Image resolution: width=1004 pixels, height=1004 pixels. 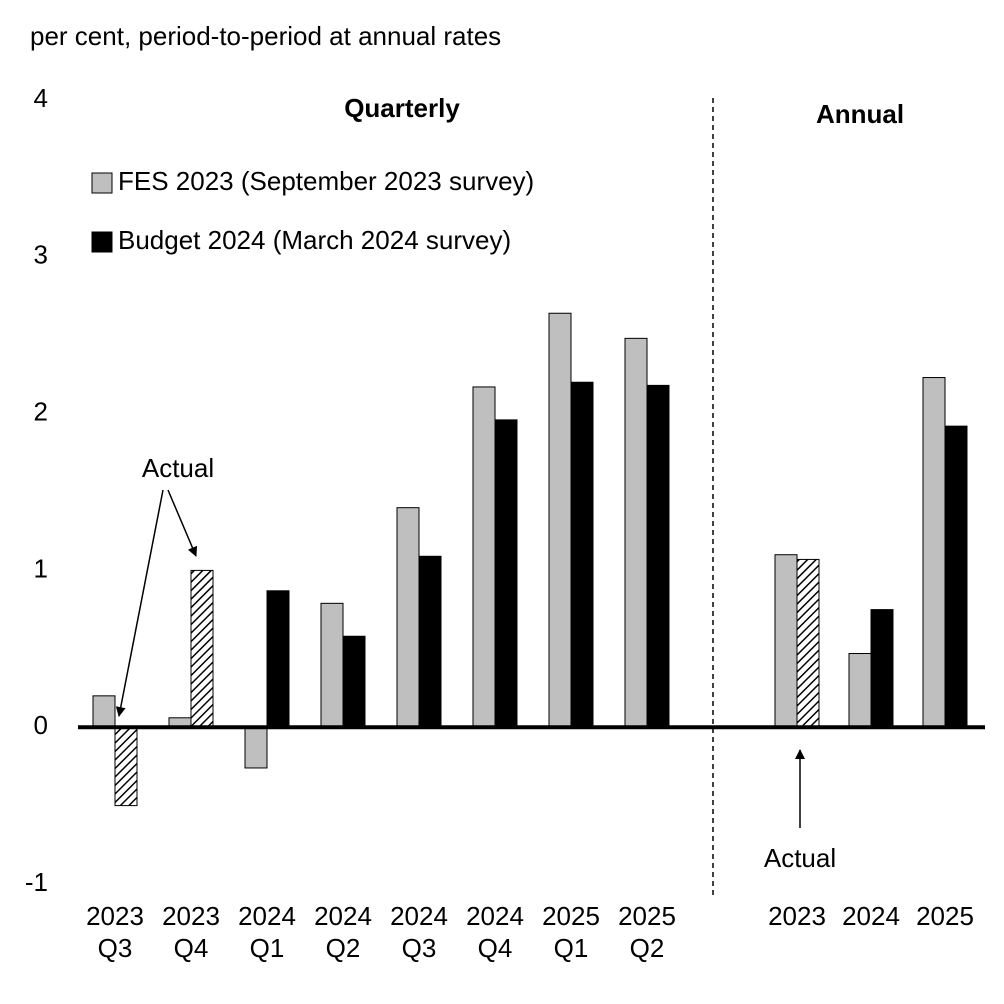 I want to click on y-tick-label: 0, so click(x=41, y=725).